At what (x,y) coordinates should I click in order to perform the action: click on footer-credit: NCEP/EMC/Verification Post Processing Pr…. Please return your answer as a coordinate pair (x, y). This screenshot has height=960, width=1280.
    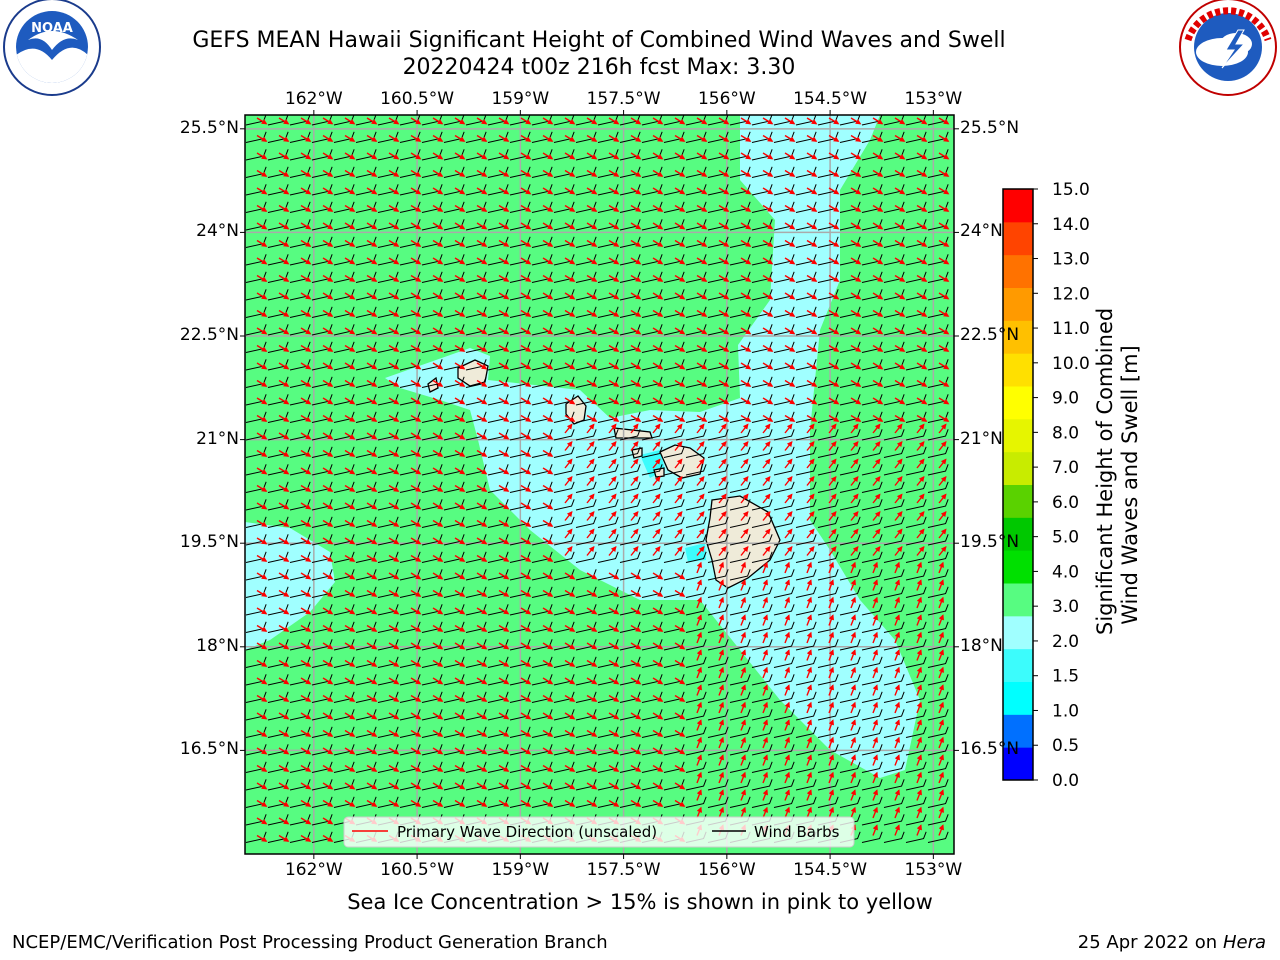
    Looking at the image, I should click on (310, 942).